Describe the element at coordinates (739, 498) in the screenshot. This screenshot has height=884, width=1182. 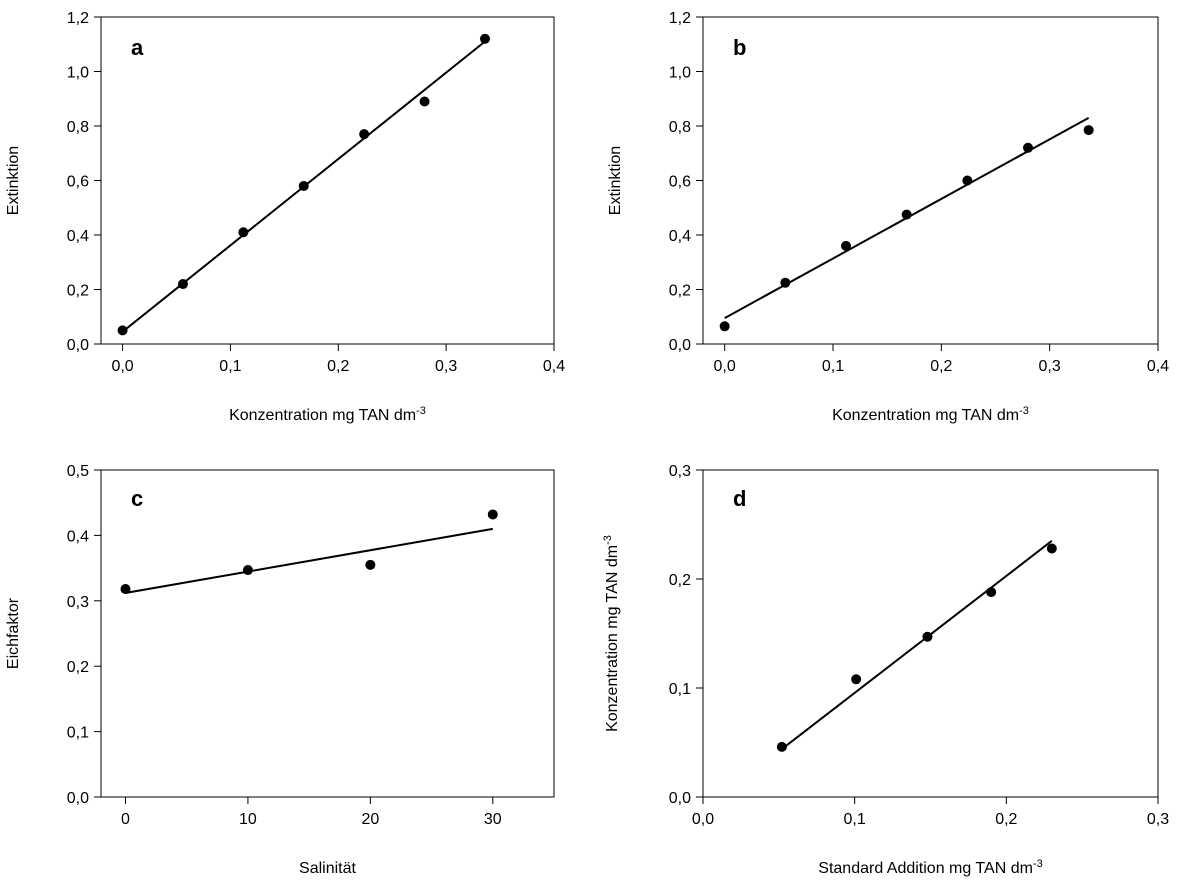
I see `panel-label: d` at that location.